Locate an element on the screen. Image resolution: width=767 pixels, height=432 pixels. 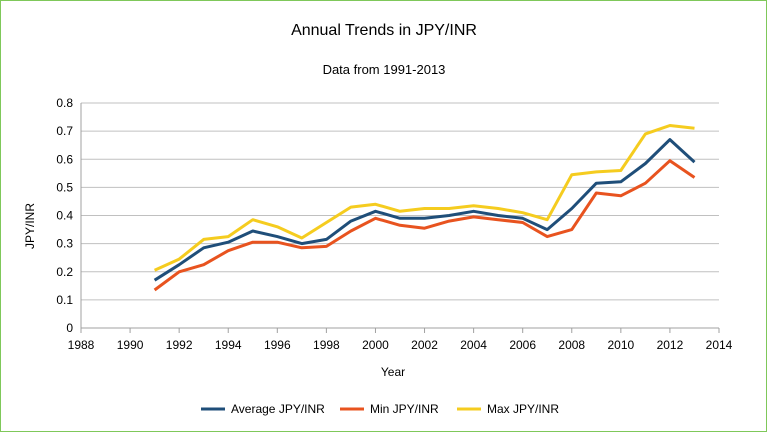
x-tick-label: 2002 is located at coordinates (424, 345).